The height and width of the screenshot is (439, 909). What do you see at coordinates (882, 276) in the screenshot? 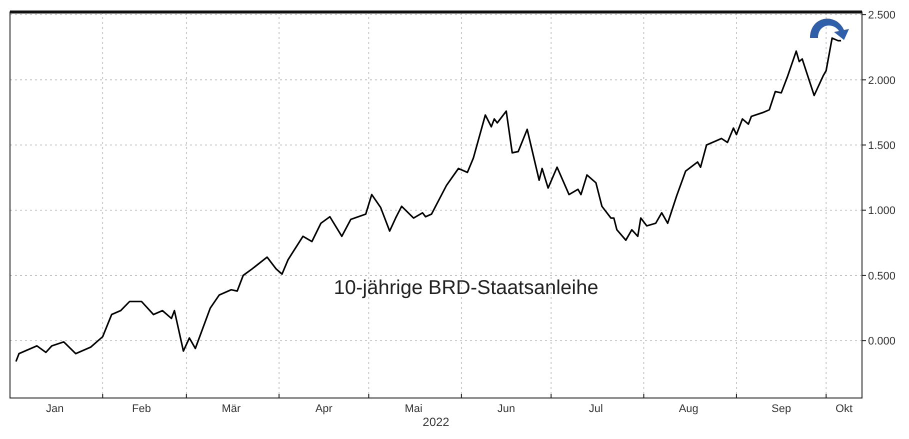
I see `y-tick-label: 0.500` at bounding box center [882, 276].